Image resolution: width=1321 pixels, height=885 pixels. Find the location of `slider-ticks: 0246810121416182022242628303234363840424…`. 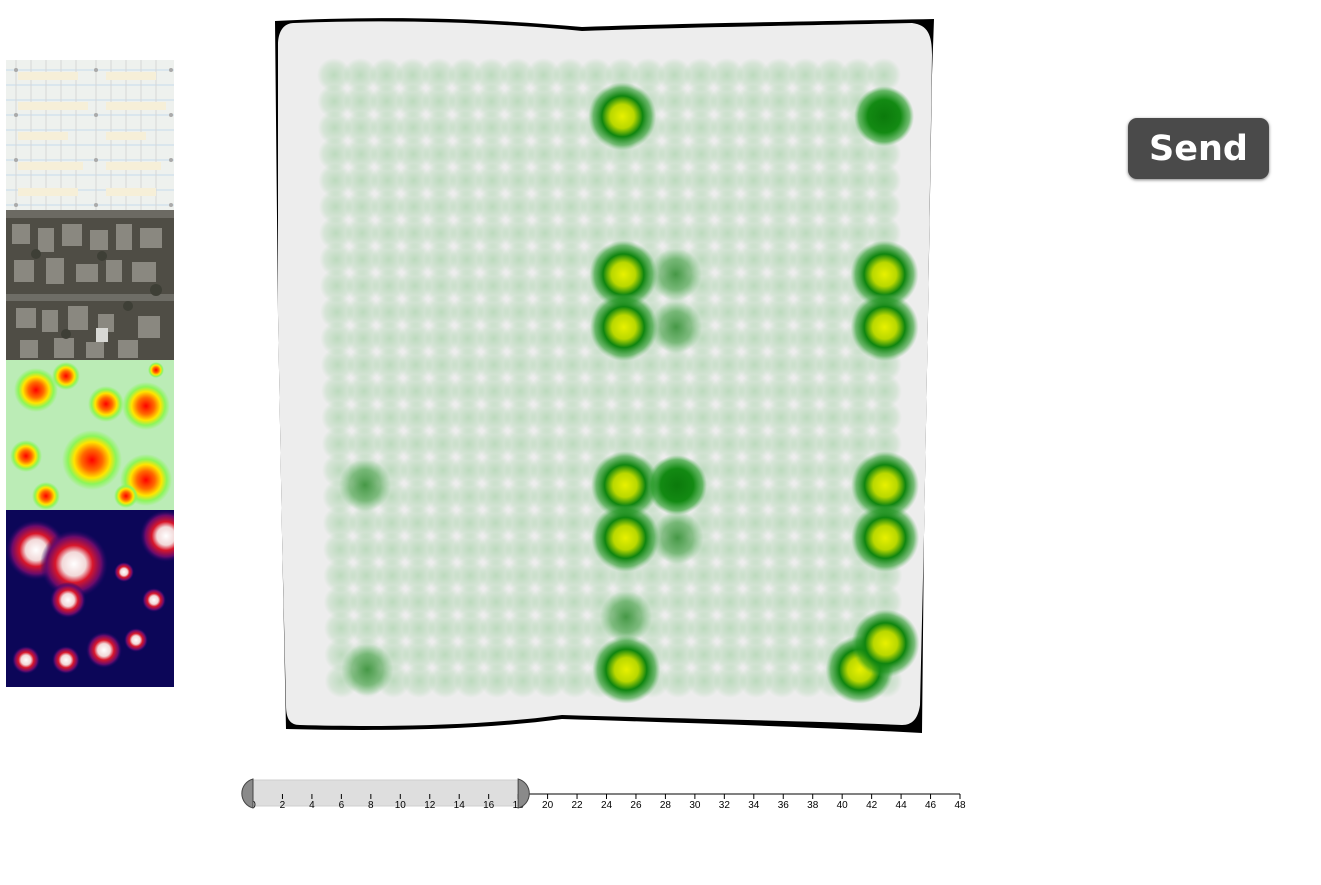

slider-ticks: 0246810121416182022242628303234363840424… is located at coordinates (608, 802).